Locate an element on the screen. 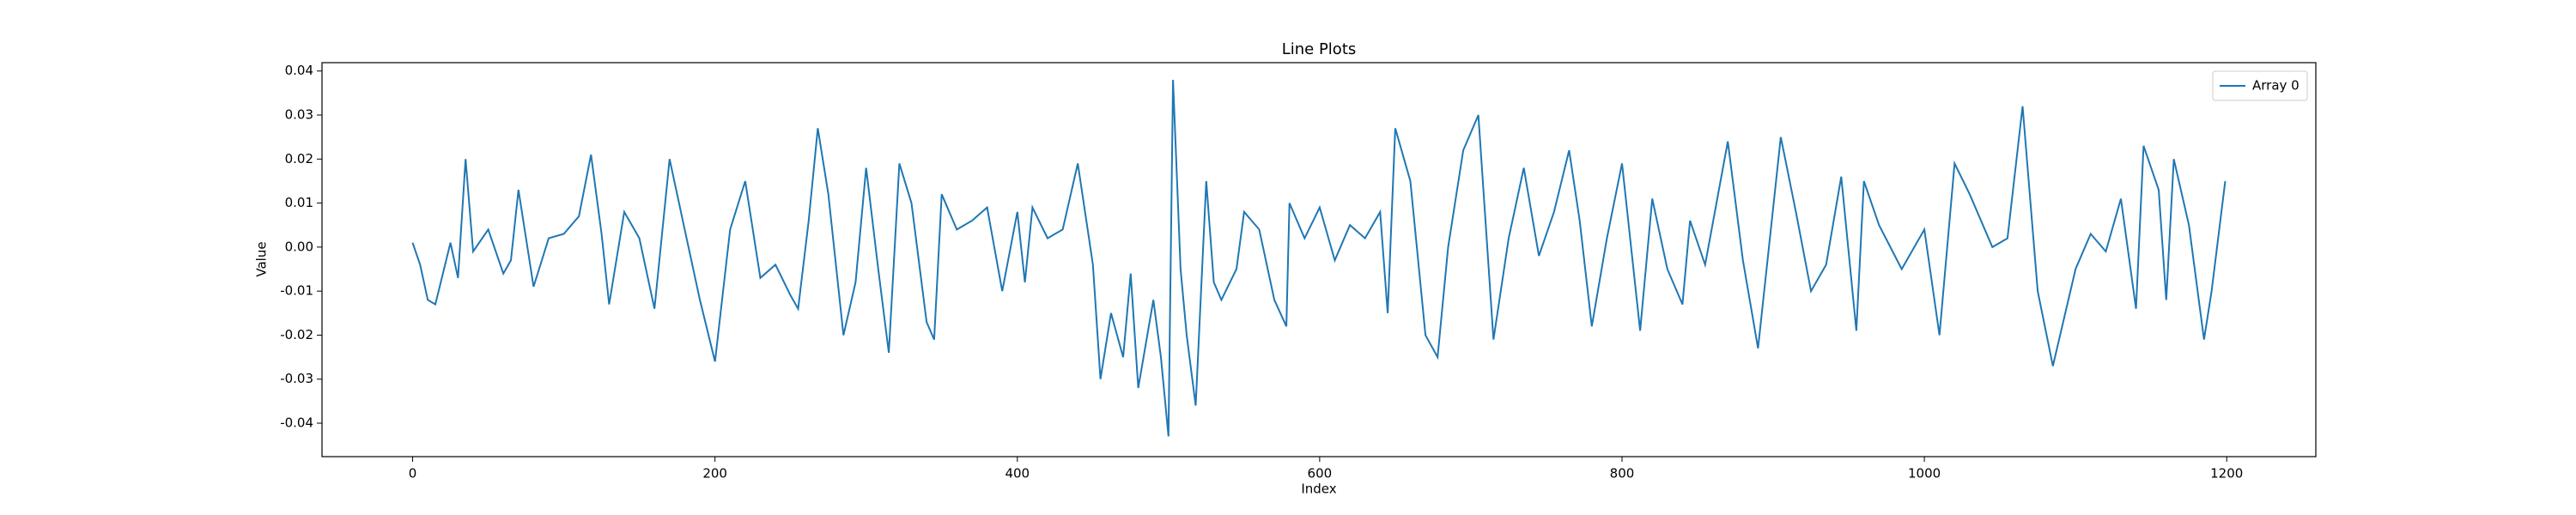 This screenshot has height=515, width=2576. x-tick-label: 200 is located at coordinates (715, 474).